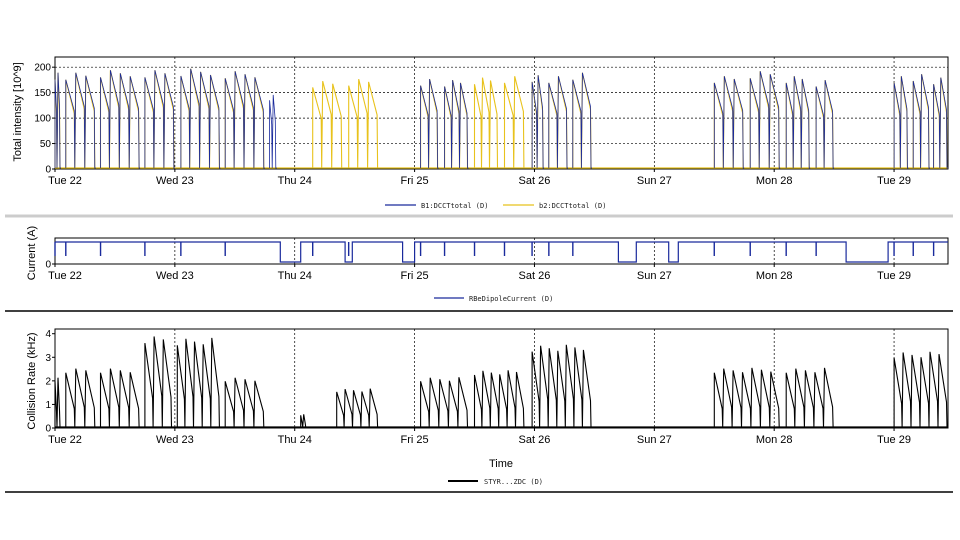 This screenshot has width=960, height=540. I want to click on current-series, so click(501, 252).